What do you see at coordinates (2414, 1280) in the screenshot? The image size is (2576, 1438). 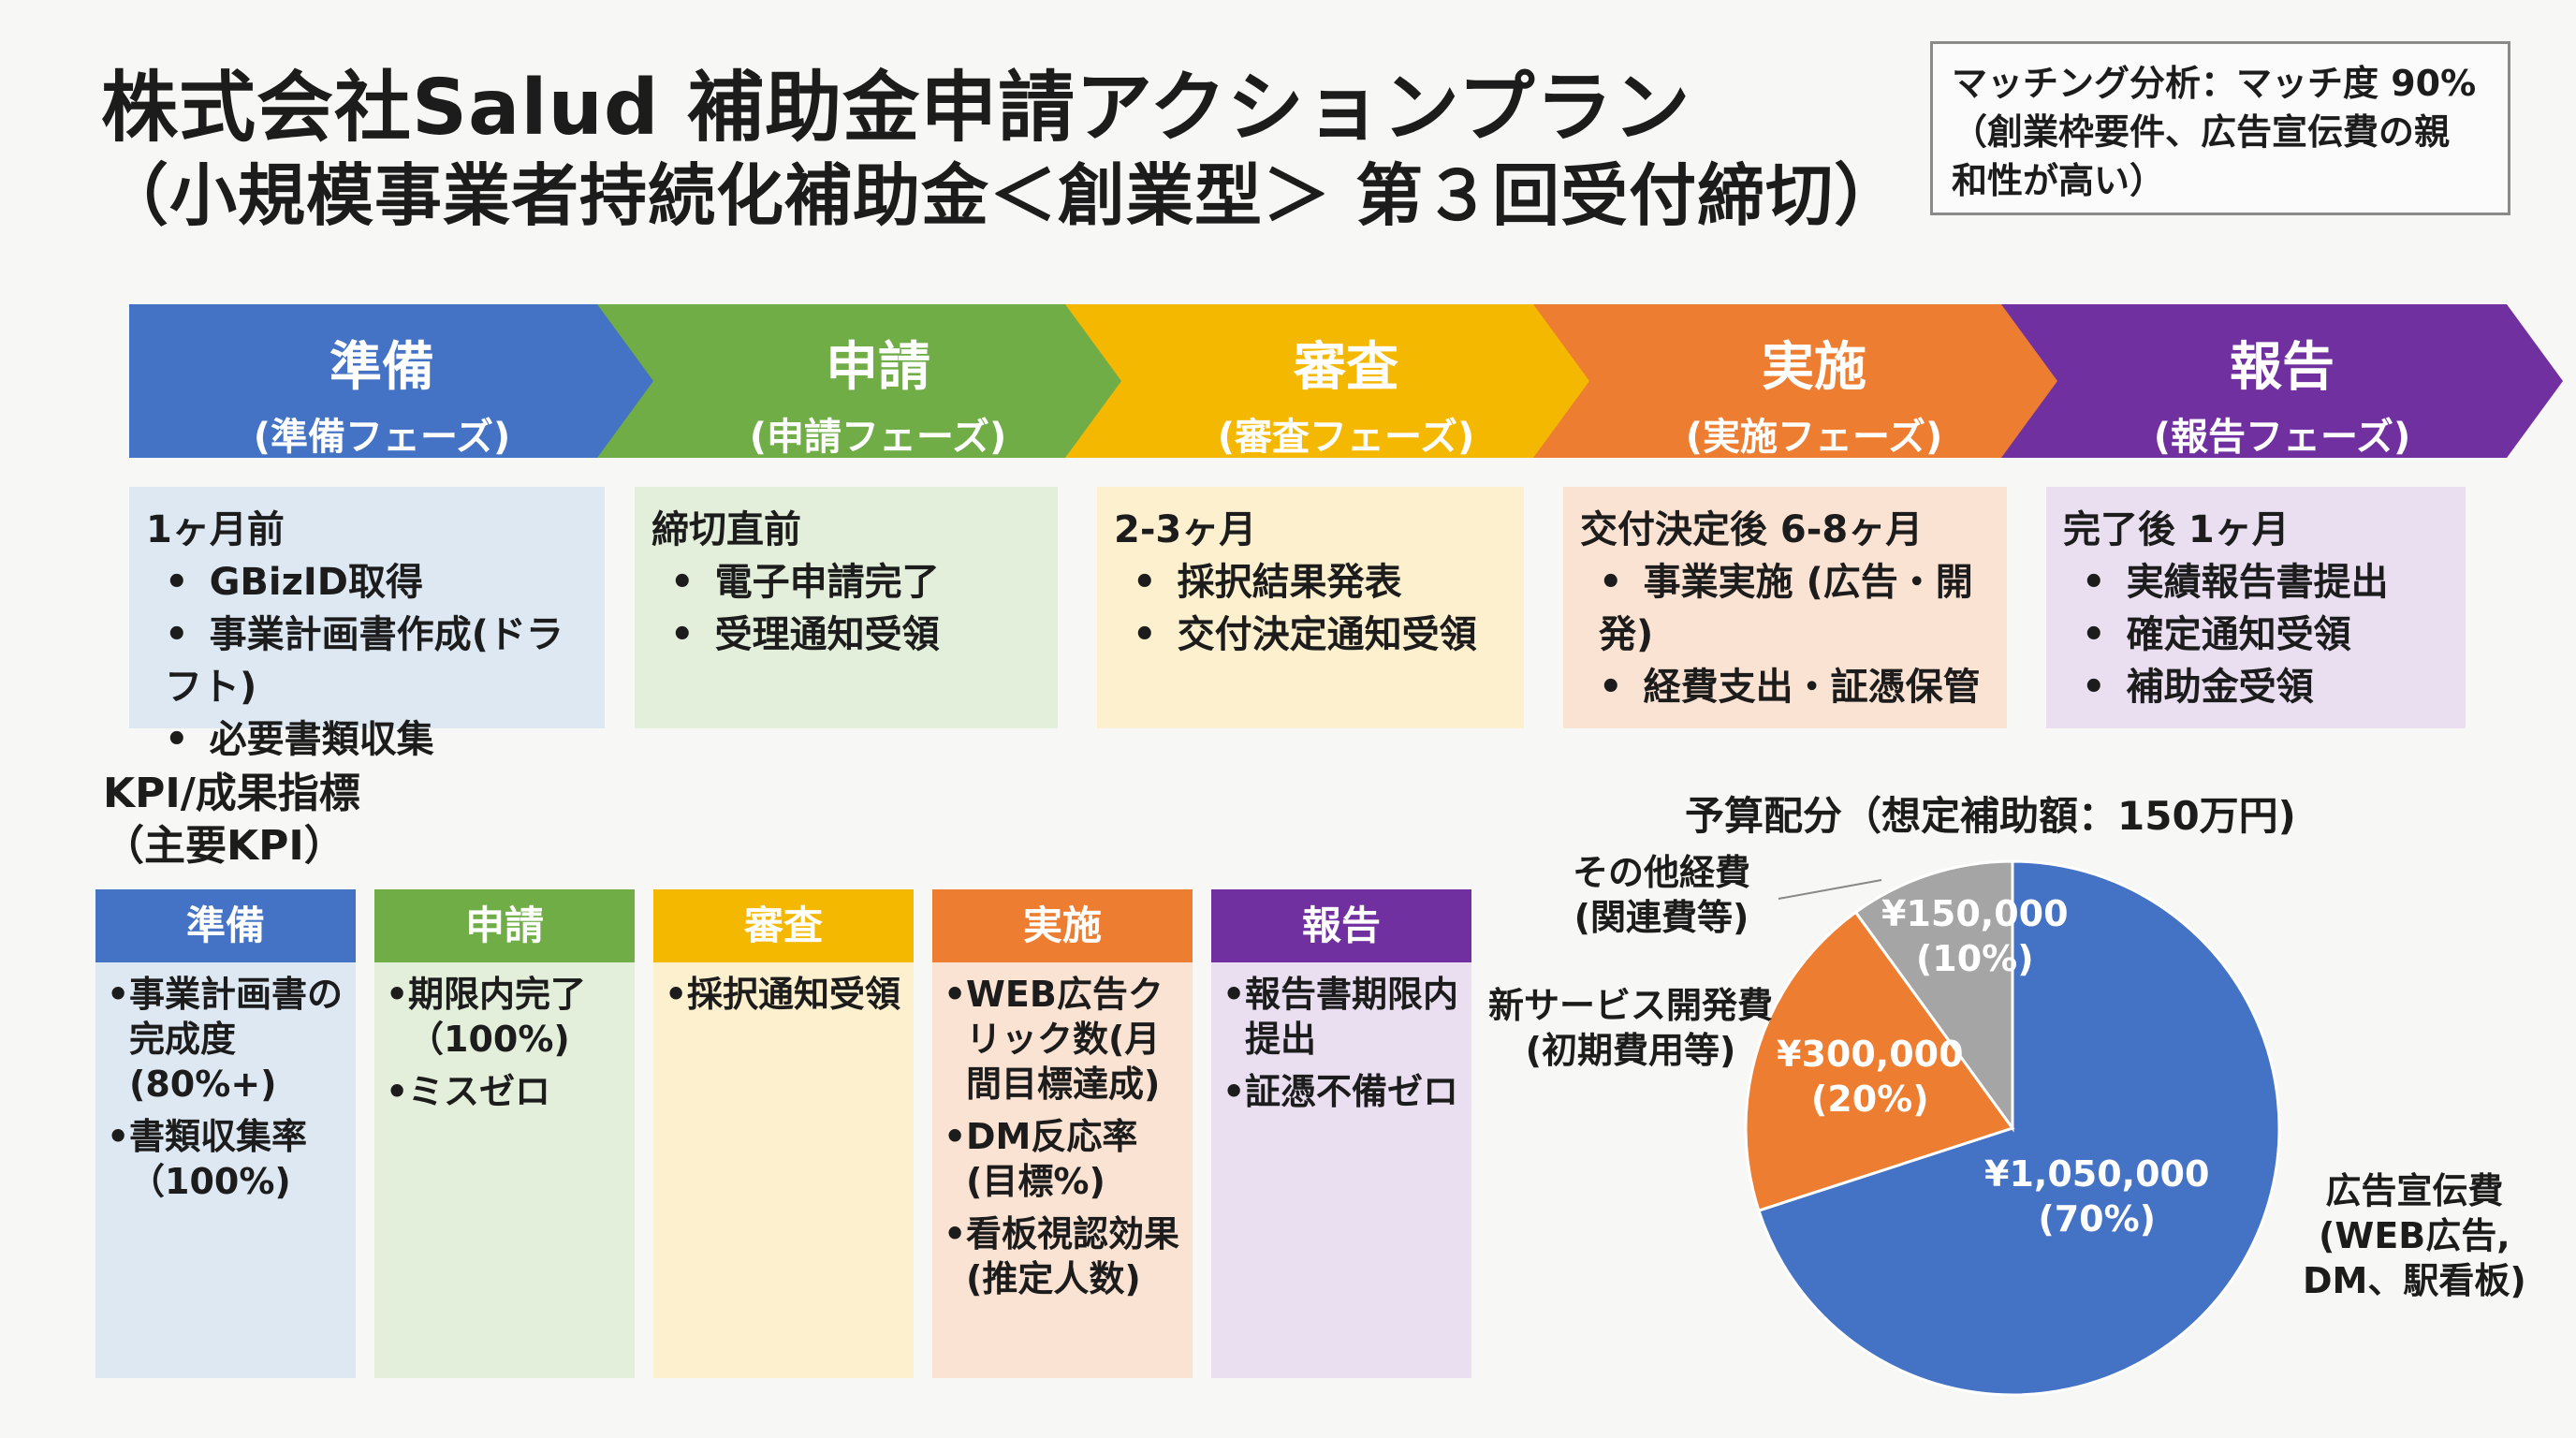 I see `legend-label-line: DM、駅看板)` at bounding box center [2414, 1280].